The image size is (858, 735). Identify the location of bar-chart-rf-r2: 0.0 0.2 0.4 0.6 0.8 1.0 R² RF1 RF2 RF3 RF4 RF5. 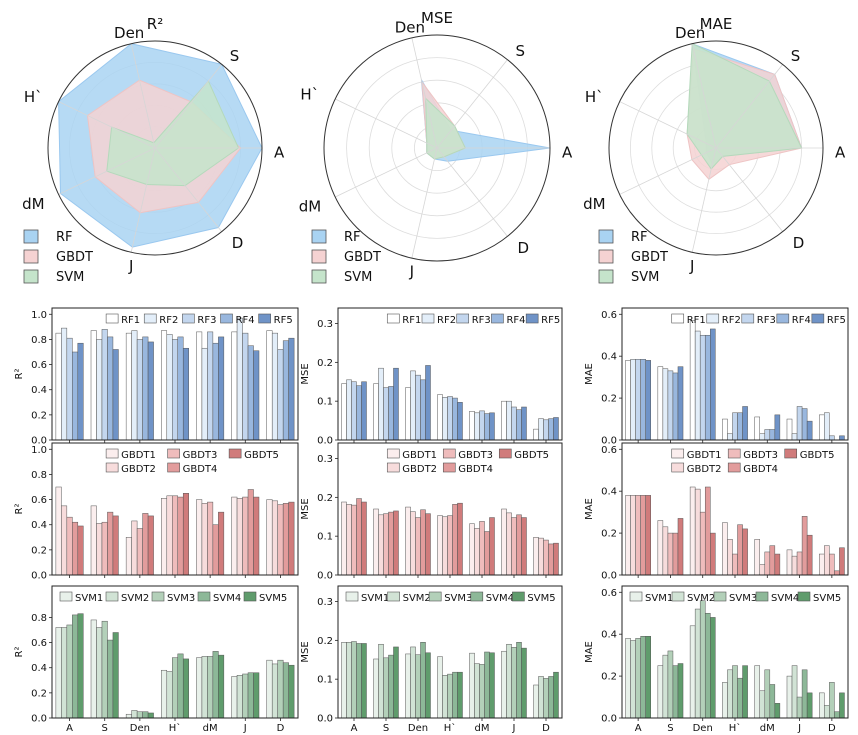
(156, 377).